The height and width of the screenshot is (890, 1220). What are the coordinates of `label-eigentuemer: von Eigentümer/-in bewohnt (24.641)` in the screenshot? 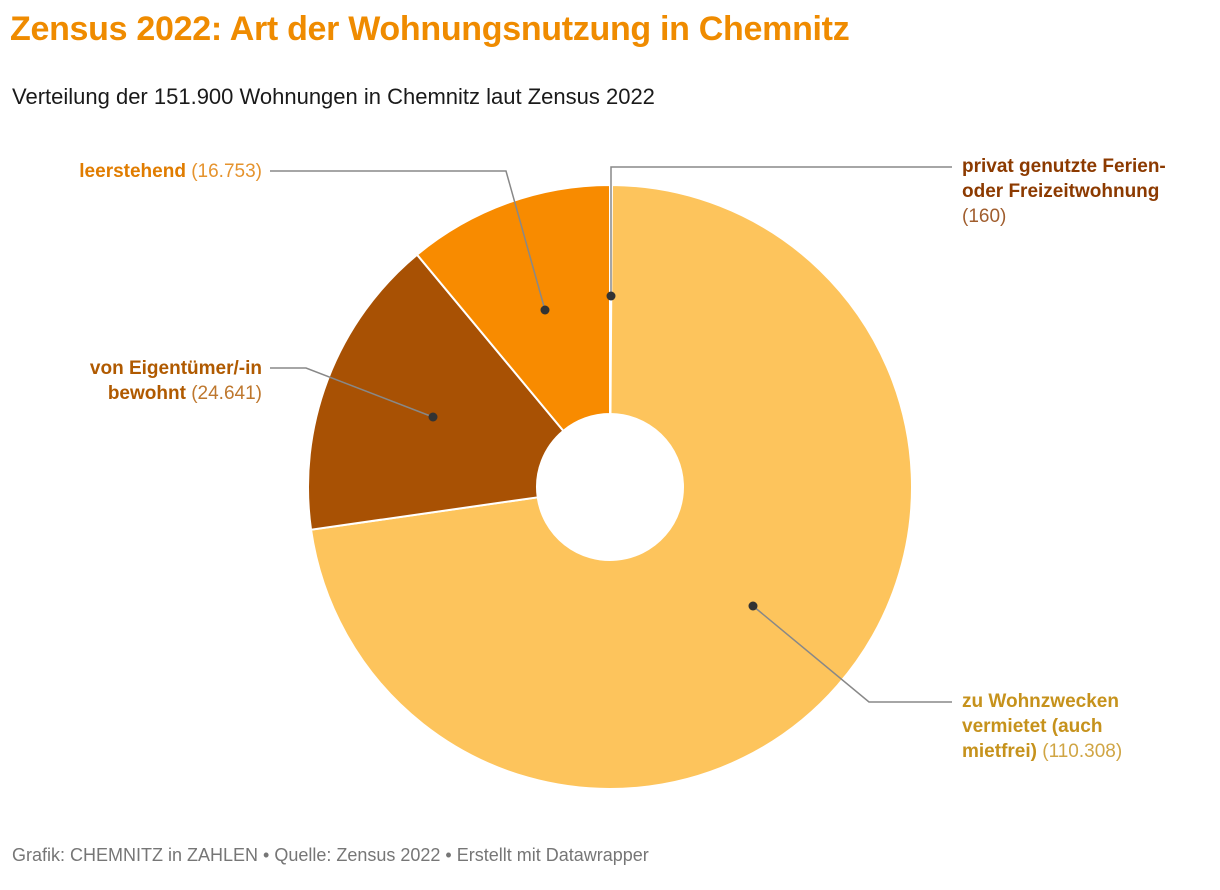 It's located at (154, 381).